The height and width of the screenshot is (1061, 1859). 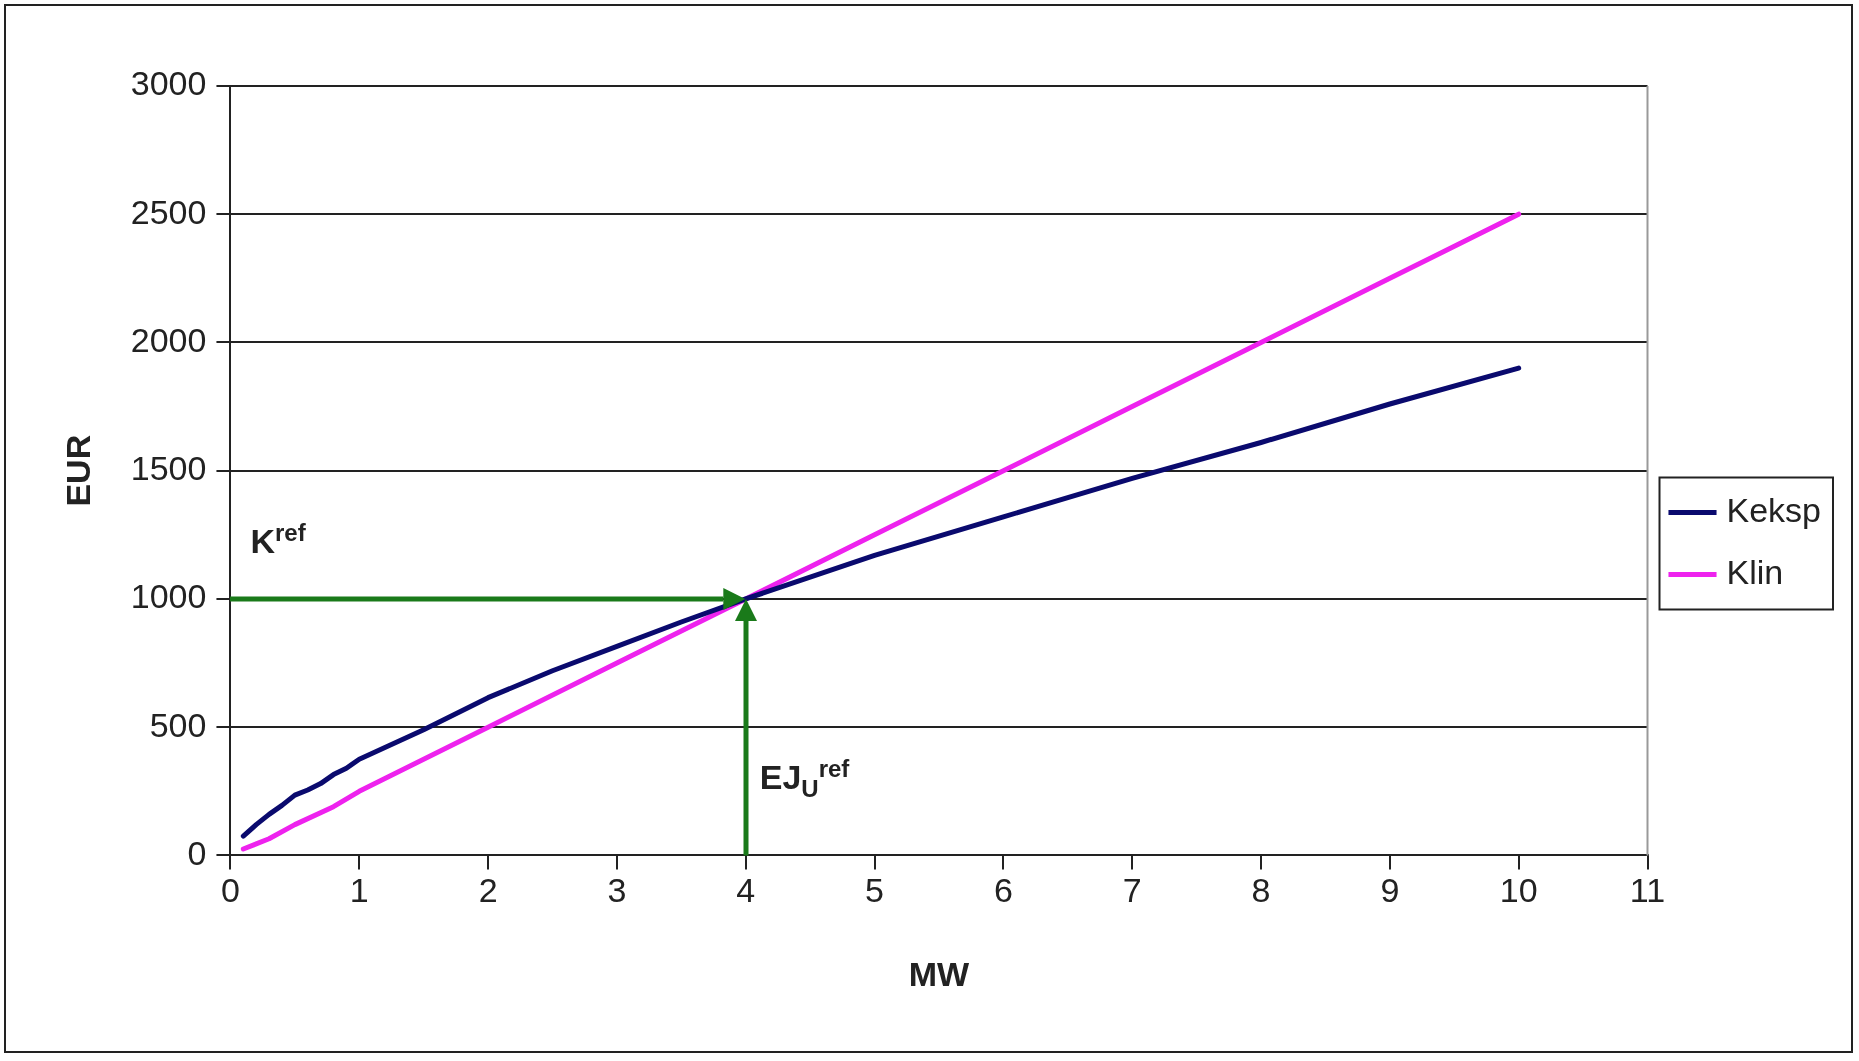 What do you see at coordinates (77, 470) in the screenshot?
I see `y-axis-title: EUR` at bounding box center [77, 470].